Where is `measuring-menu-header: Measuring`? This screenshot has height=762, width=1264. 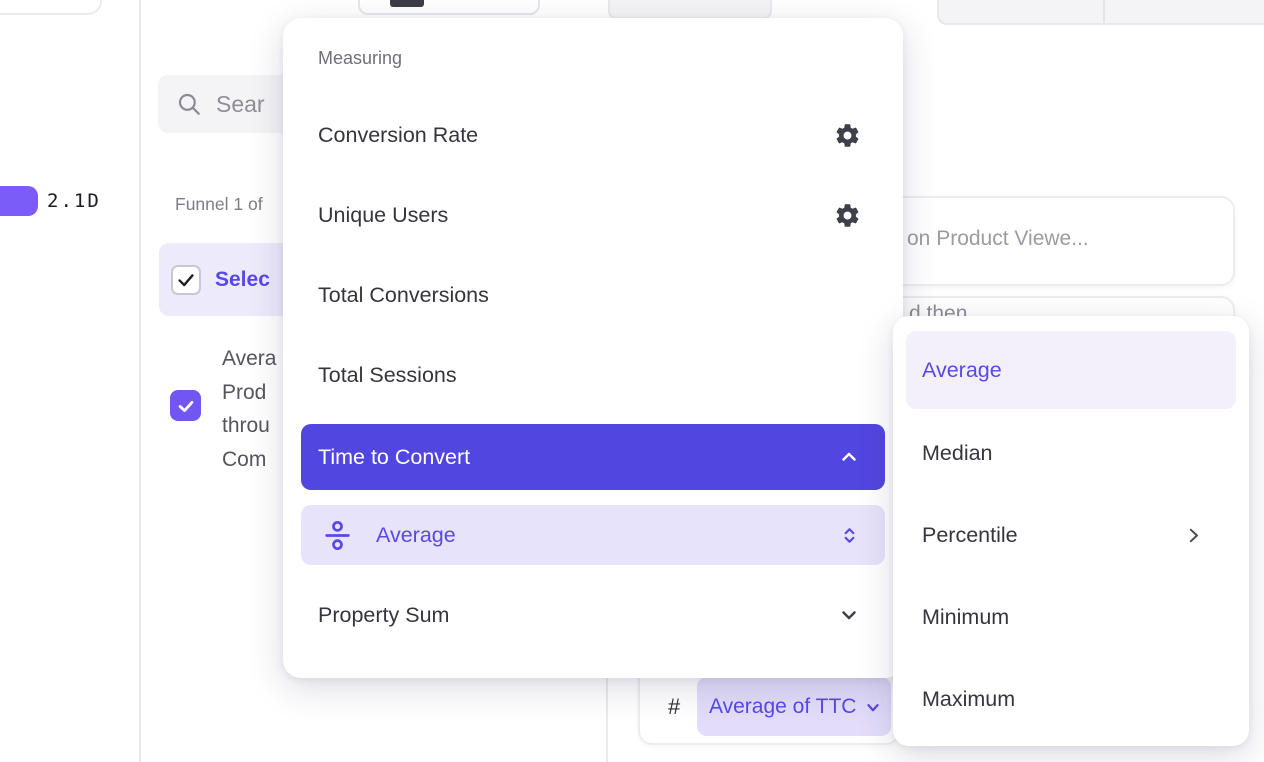 measuring-menu-header: Measuring is located at coordinates (360, 58).